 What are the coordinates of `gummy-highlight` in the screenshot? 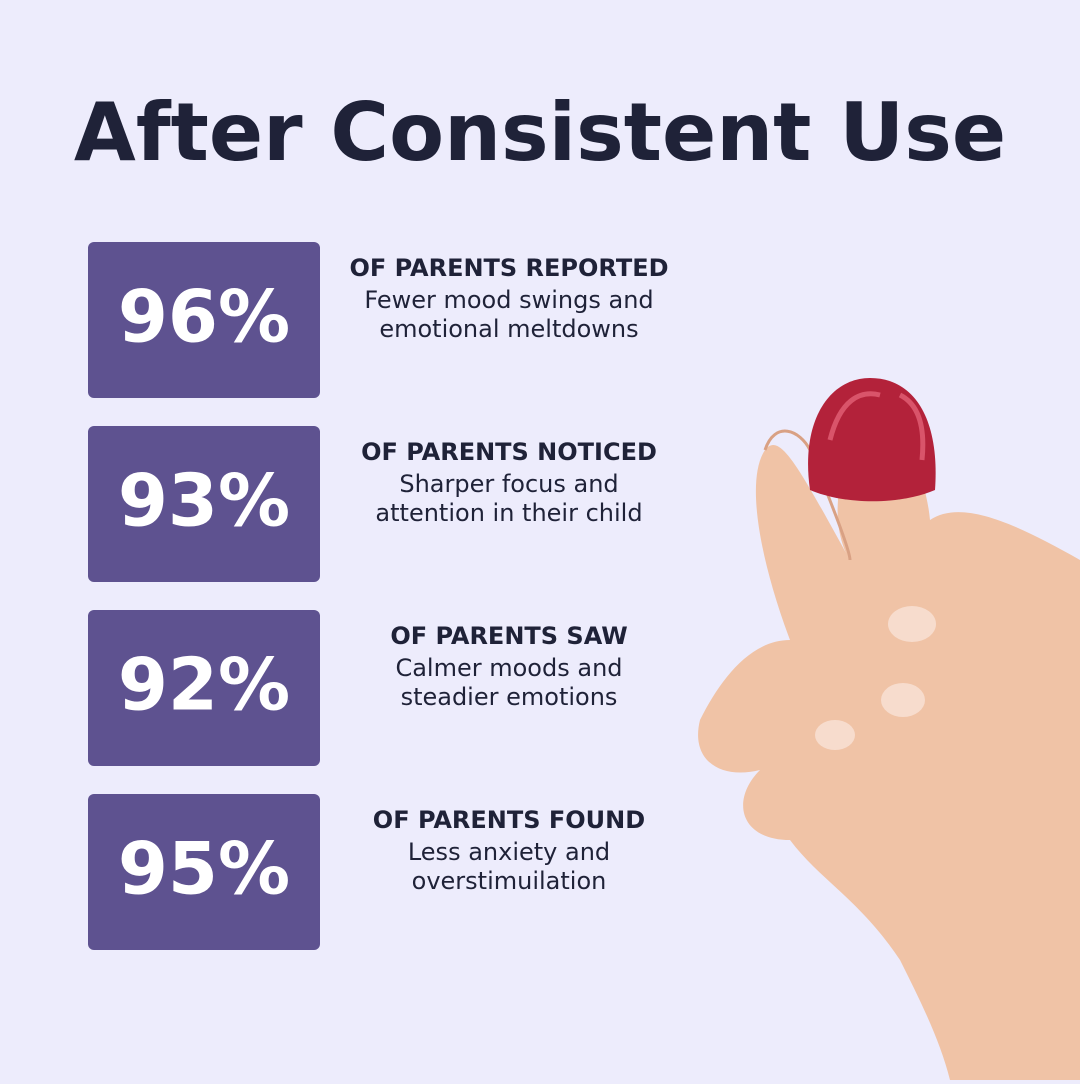 It's located at (876, 426).